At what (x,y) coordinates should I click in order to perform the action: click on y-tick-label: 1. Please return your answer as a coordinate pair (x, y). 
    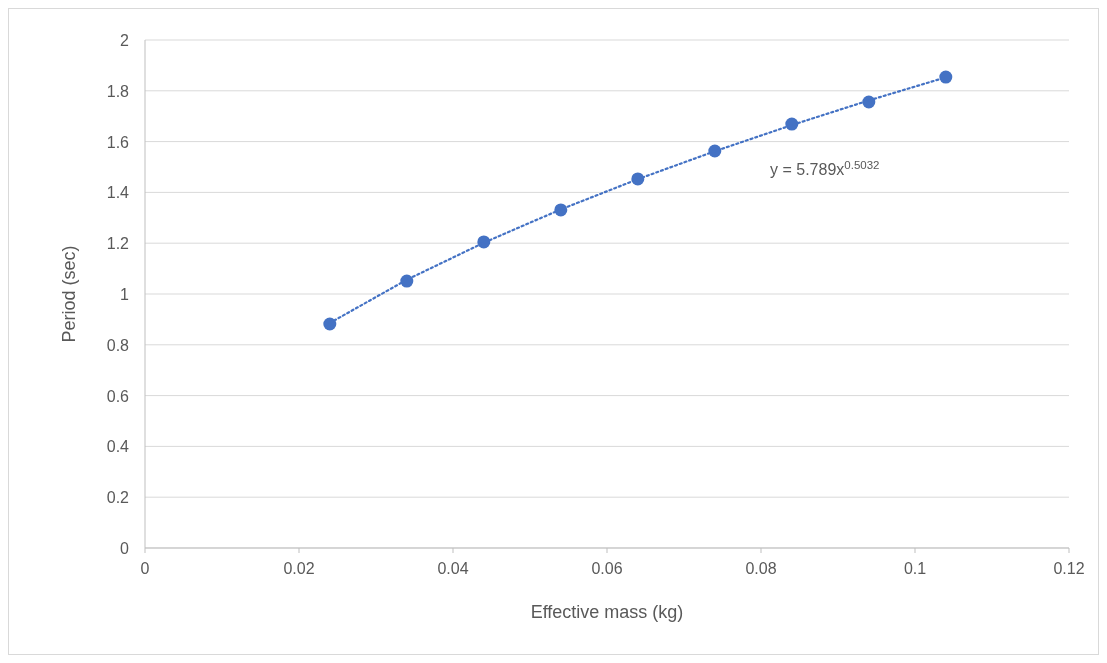
    Looking at the image, I should click on (125, 294).